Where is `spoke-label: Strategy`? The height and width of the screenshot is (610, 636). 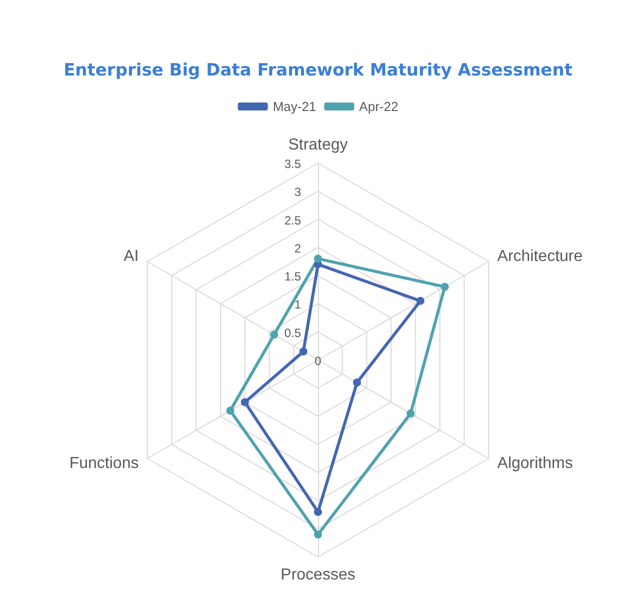 spoke-label: Strategy is located at coordinates (318, 145).